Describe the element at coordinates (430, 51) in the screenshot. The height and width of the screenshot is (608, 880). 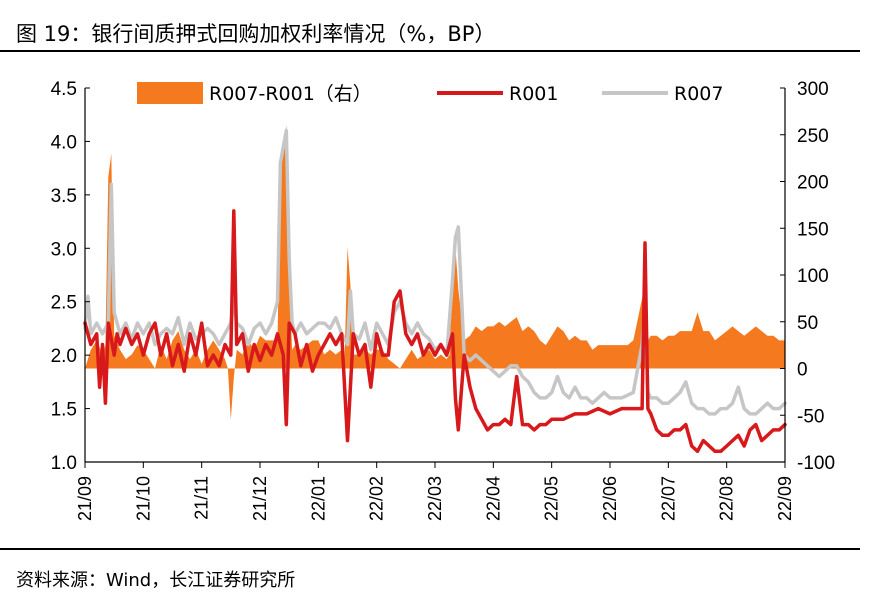
I see `title-divider` at that location.